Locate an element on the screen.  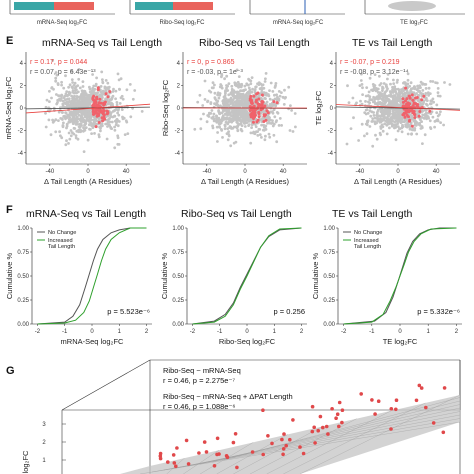
x-axis-label: Δ Tail Length (A Residues) is located at coordinates (88, 181).